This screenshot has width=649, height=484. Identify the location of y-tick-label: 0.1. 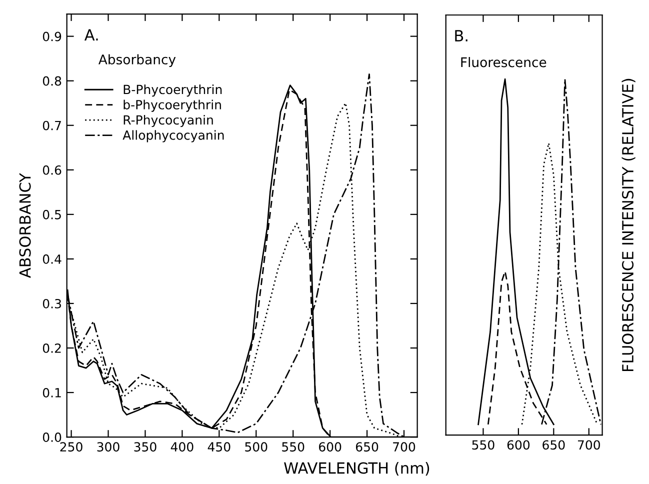
(51, 393).